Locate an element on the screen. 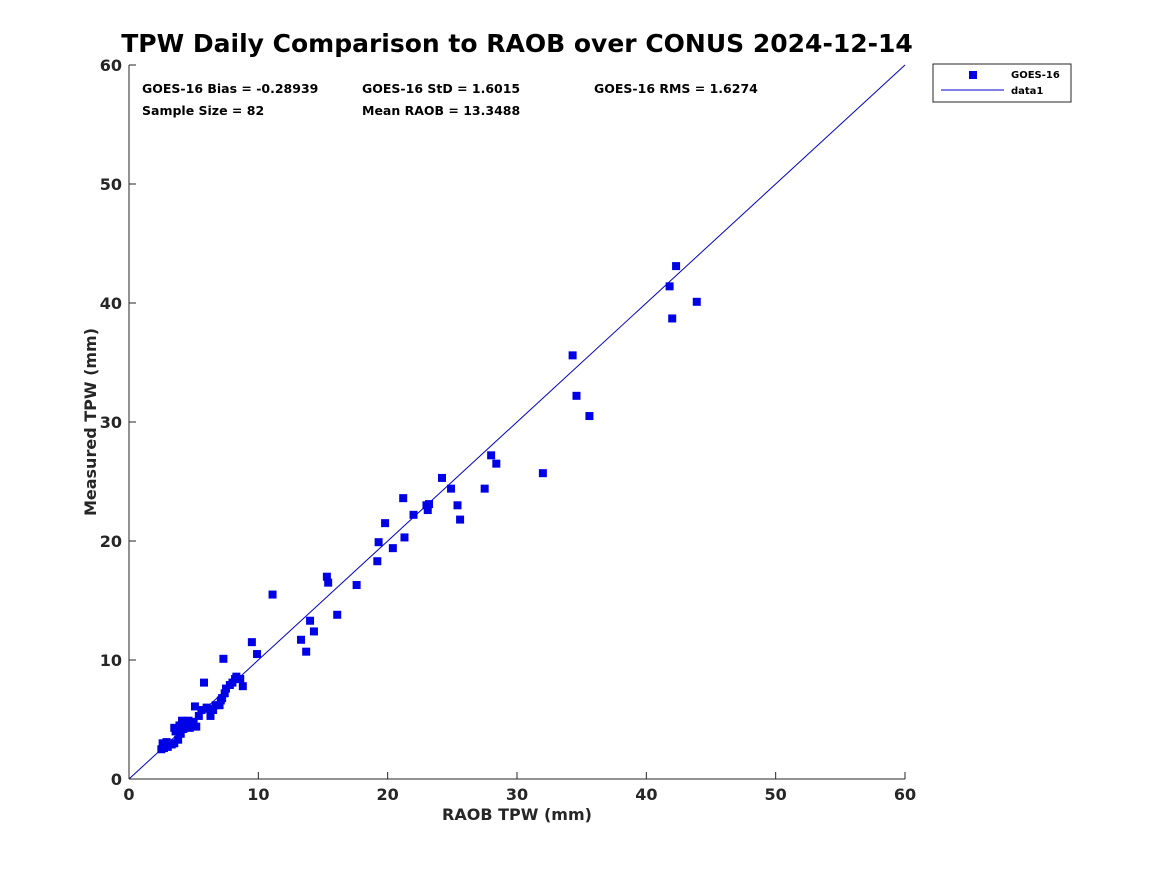 The height and width of the screenshot is (875, 1167). y-tick-label: 30 is located at coordinates (111, 422).